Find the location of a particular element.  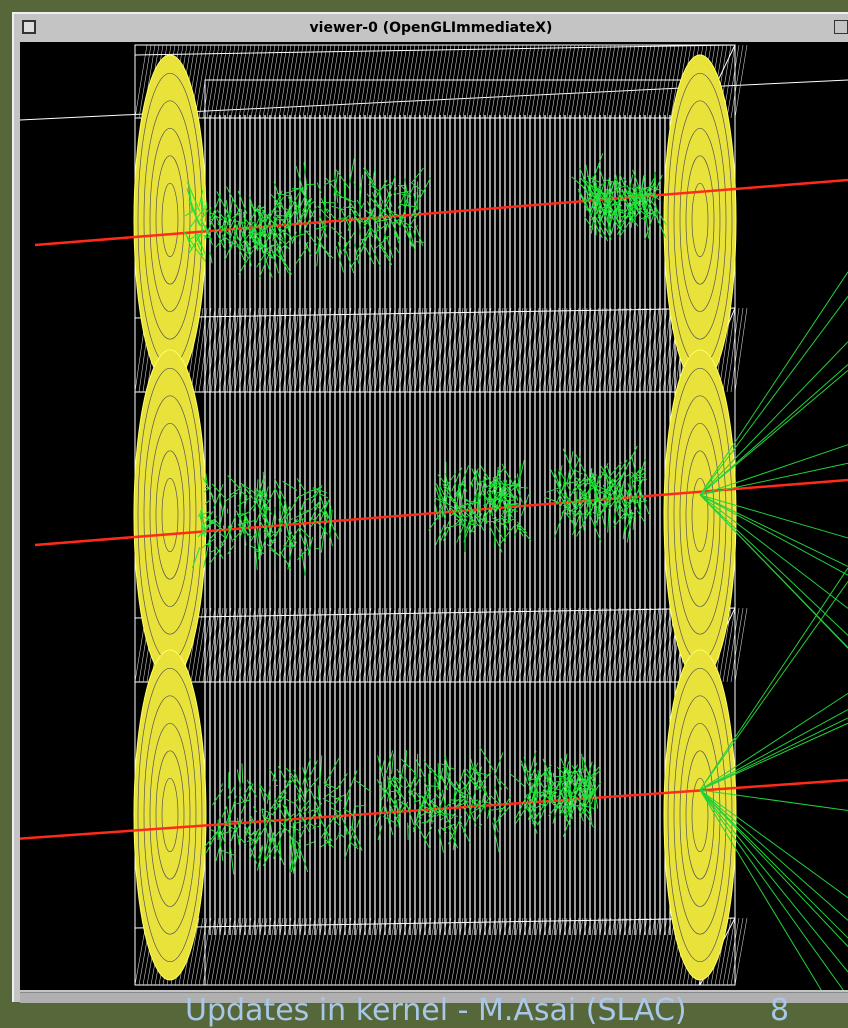

window-menu-button is located at coordinates (29, 27).